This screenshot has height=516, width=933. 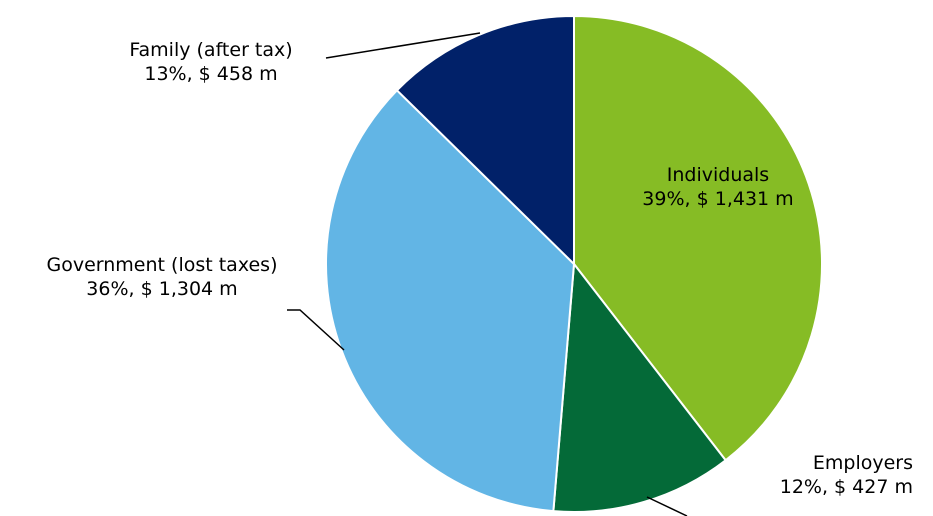 I want to click on label-government-name: Government (lost taxes), so click(x=162, y=265).